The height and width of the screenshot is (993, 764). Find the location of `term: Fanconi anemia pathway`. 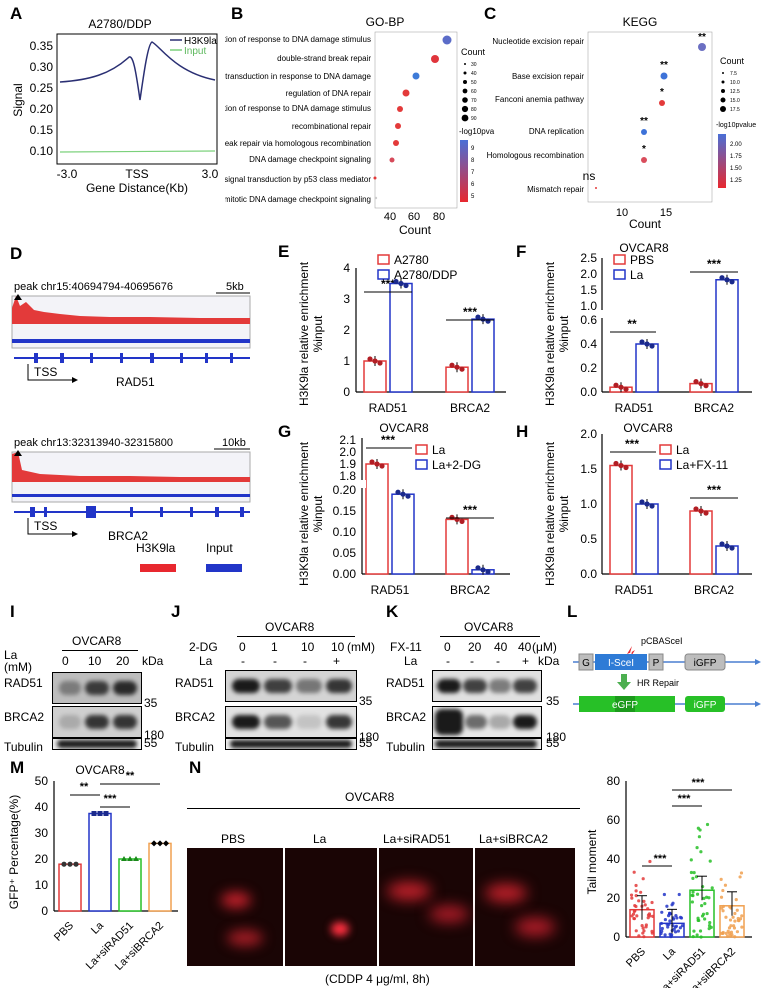

term: Fanconi anemia pathway is located at coordinates (539, 99).